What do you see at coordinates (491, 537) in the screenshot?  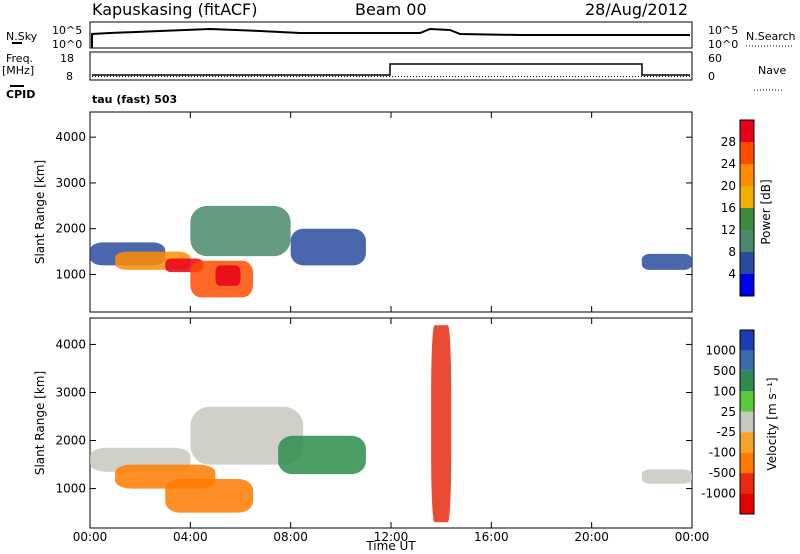 I see `xtick-label-4: 16:00` at bounding box center [491, 537].